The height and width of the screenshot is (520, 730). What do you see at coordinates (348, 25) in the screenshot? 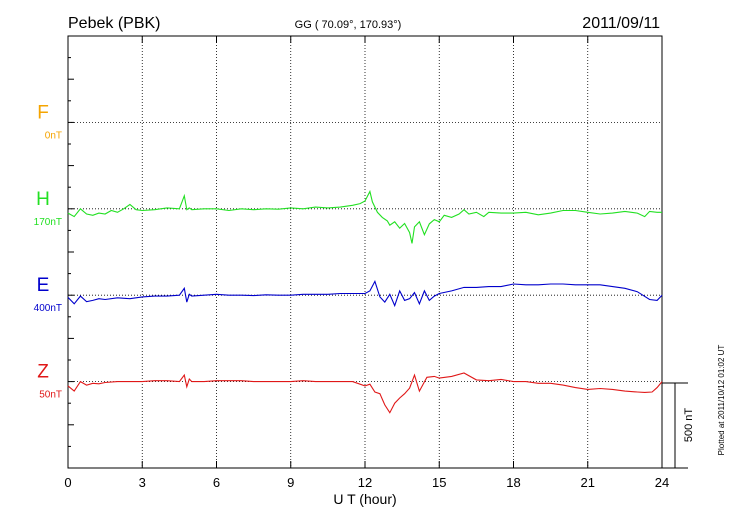
I see `coords-label: GG ( 70.09°, 170.93°)` at bounding box center [348, 25].